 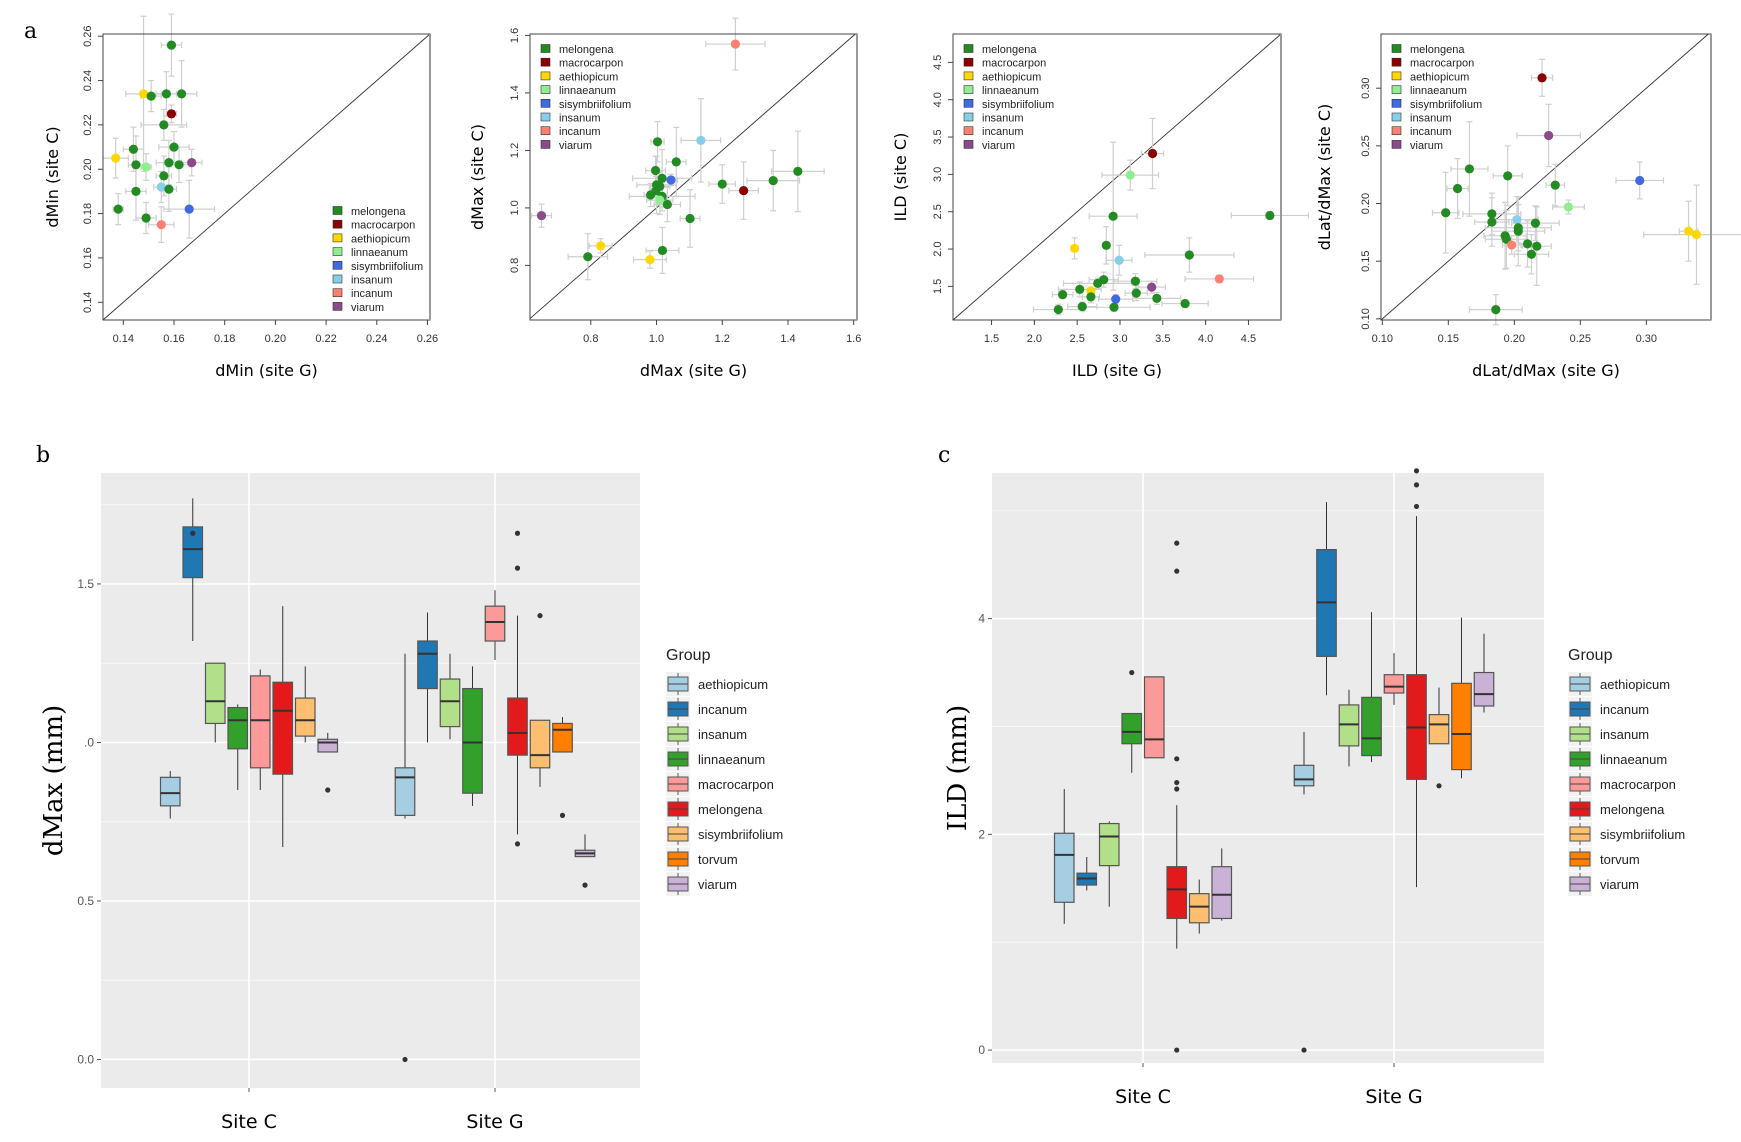 I want to click on x-tick-label: 1.5, so click(x=991, y=339).